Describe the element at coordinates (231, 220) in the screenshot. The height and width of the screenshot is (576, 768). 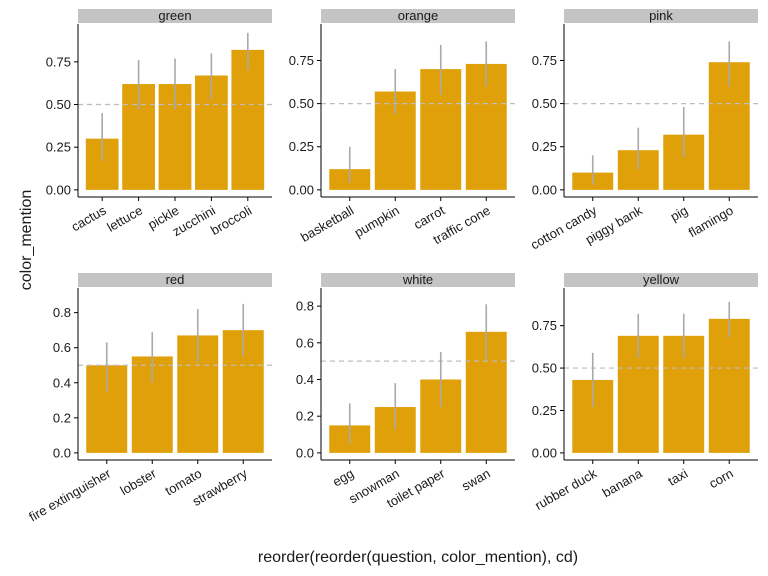
I see `x-tick-label: broccoli` at that location.